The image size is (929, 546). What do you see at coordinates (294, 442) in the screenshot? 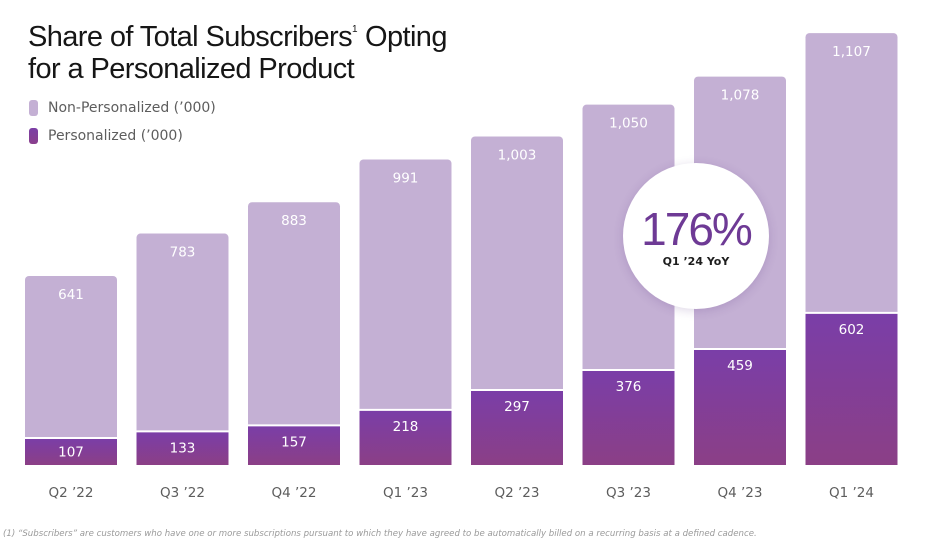
I see `data-label-personalized: 157` at bounding box center [294, 442].